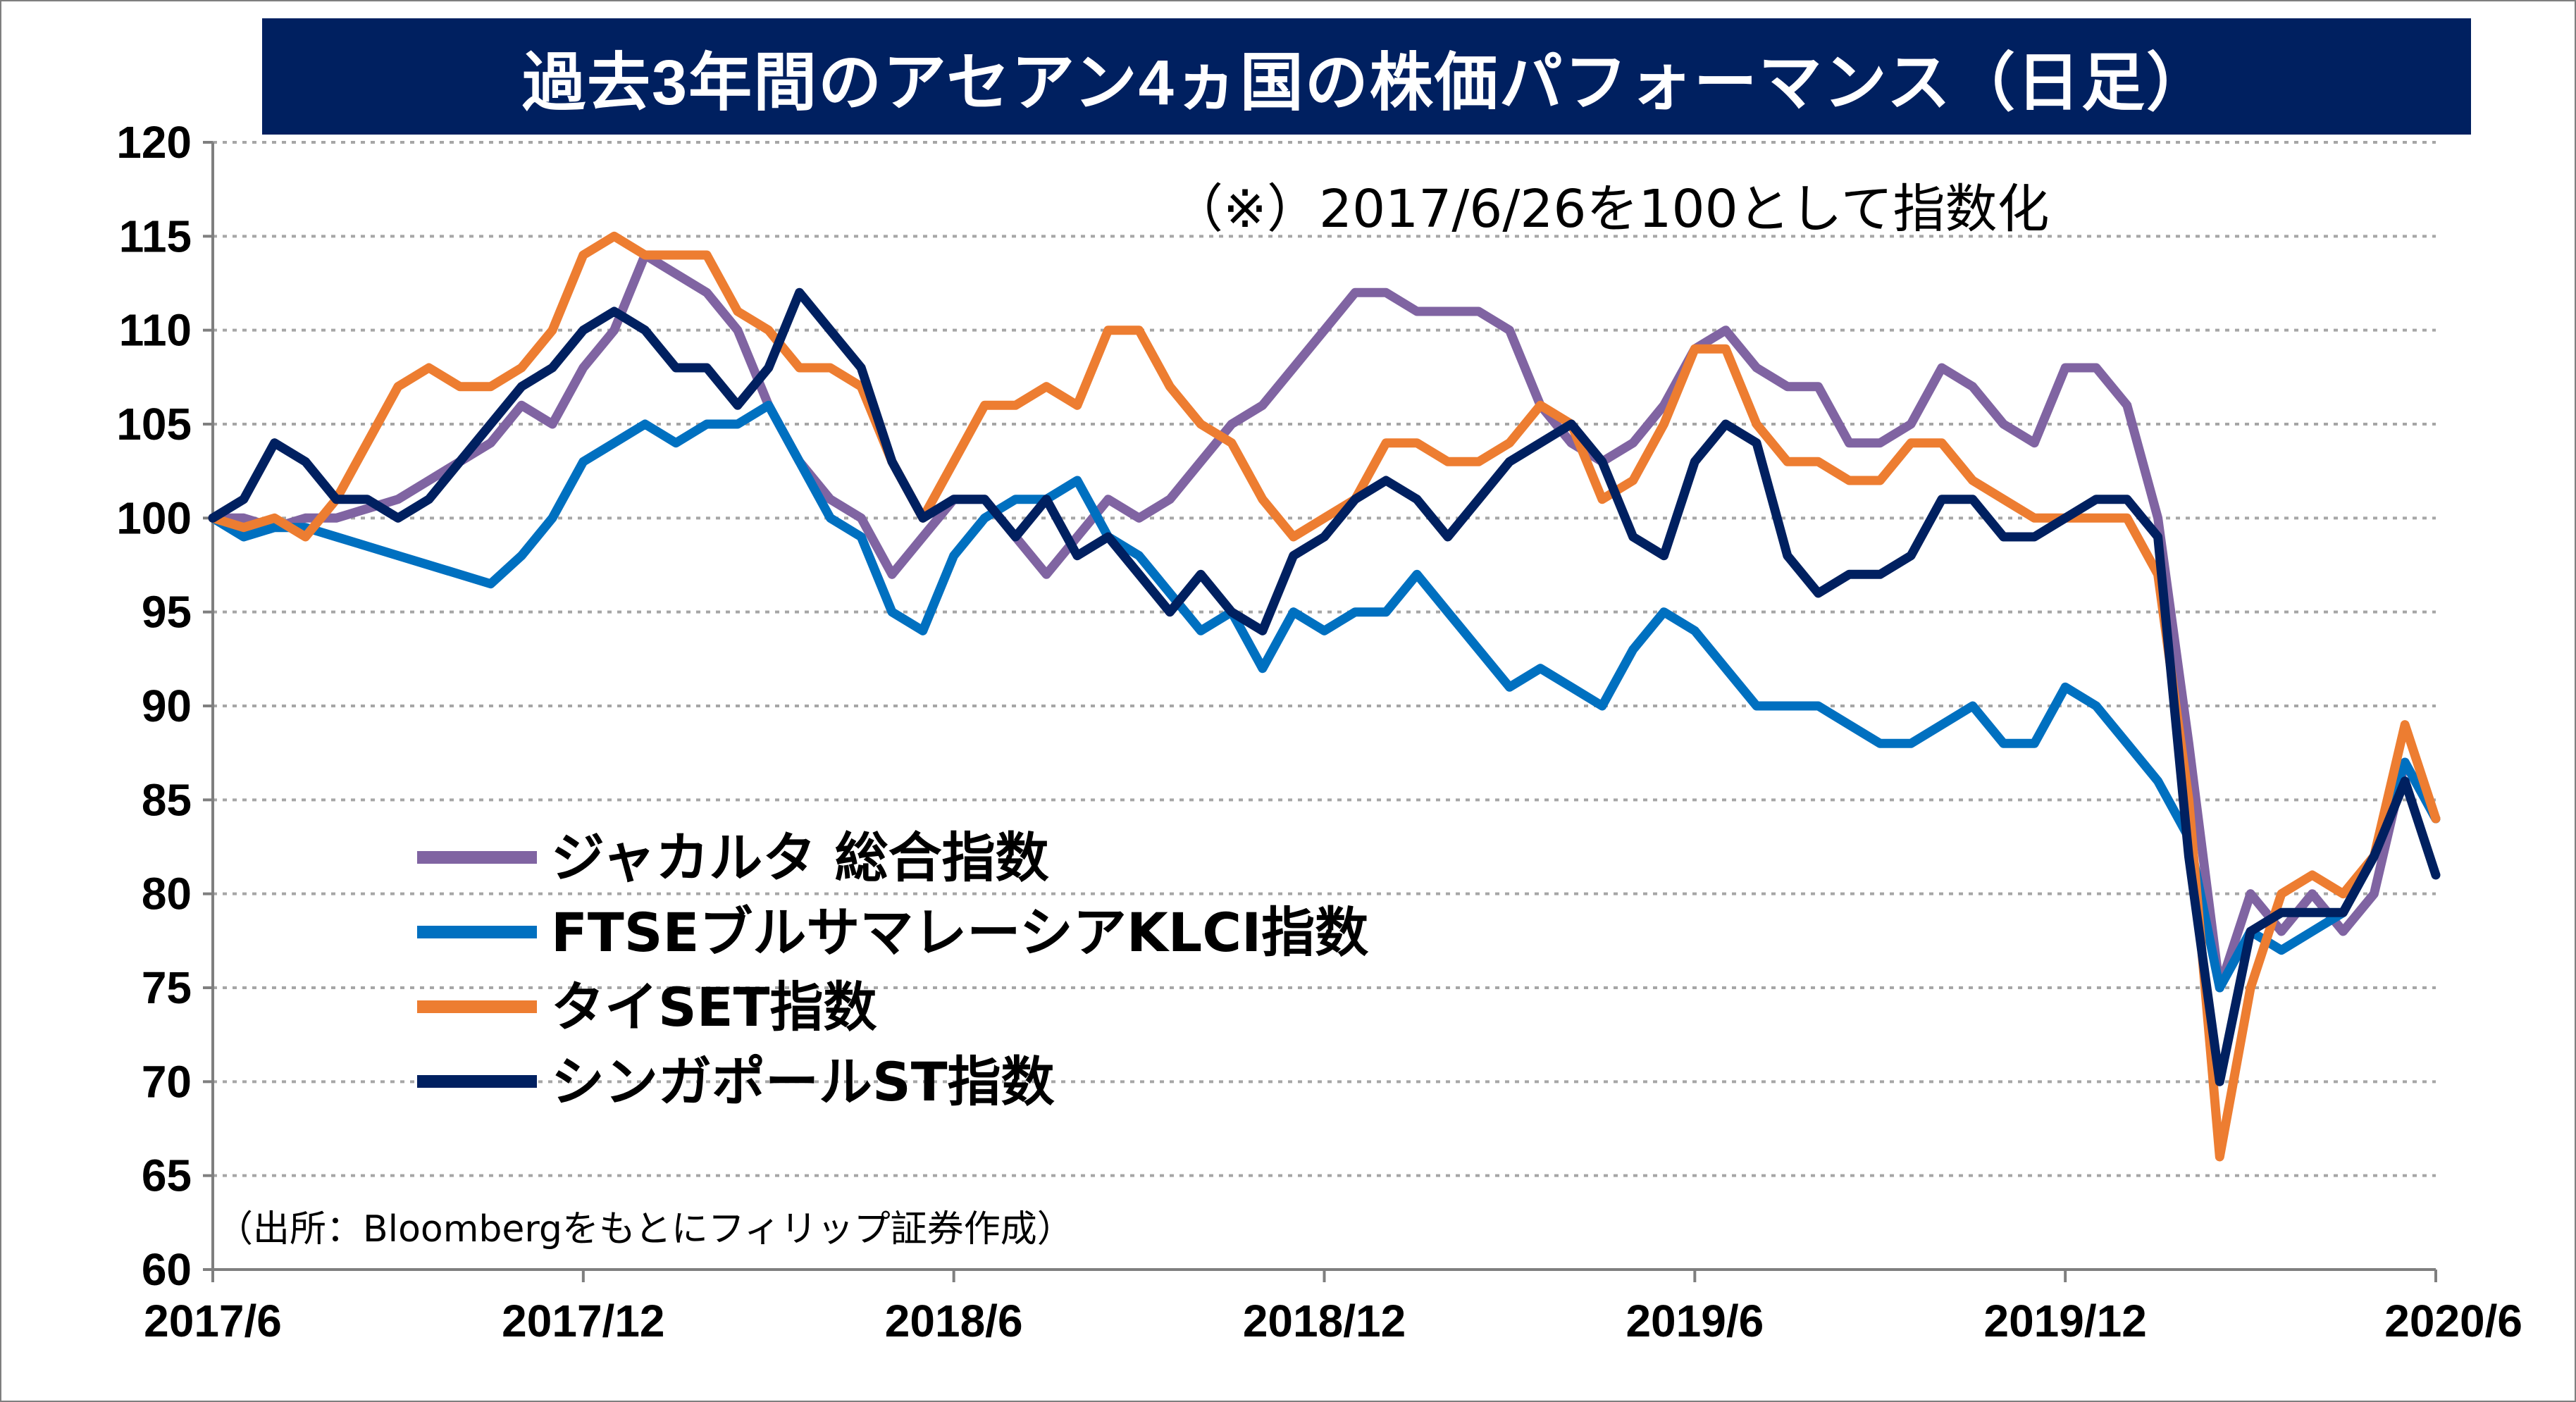 Image resolution: width=2576 pixels, height=1402 pixels. I want to click on legend-label: タイSET指数, so click(714, 1007).